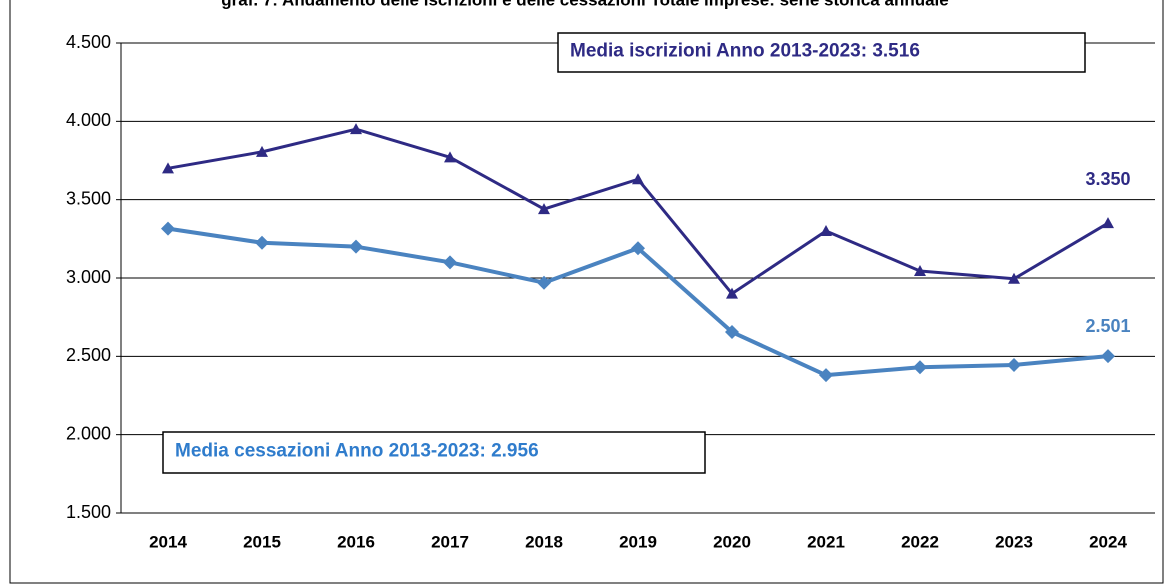  Describe the element at coordinates (1107, 179) in the screenshot. I see `data-label: 3.350` at that location.